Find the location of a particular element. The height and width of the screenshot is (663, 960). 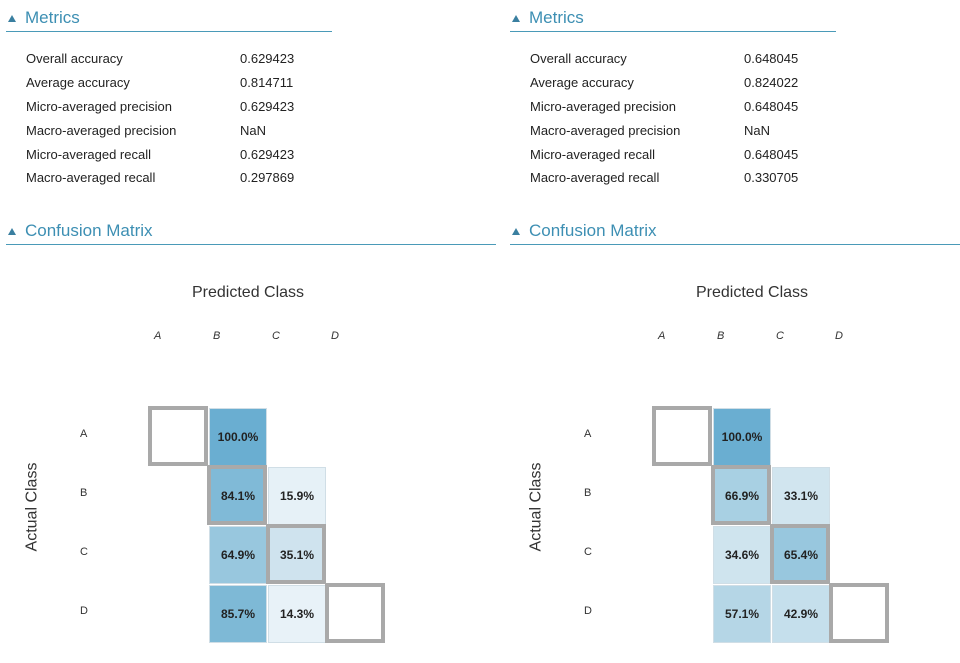

matrix-cell: 64.9% is located at coordinates (238, 555).